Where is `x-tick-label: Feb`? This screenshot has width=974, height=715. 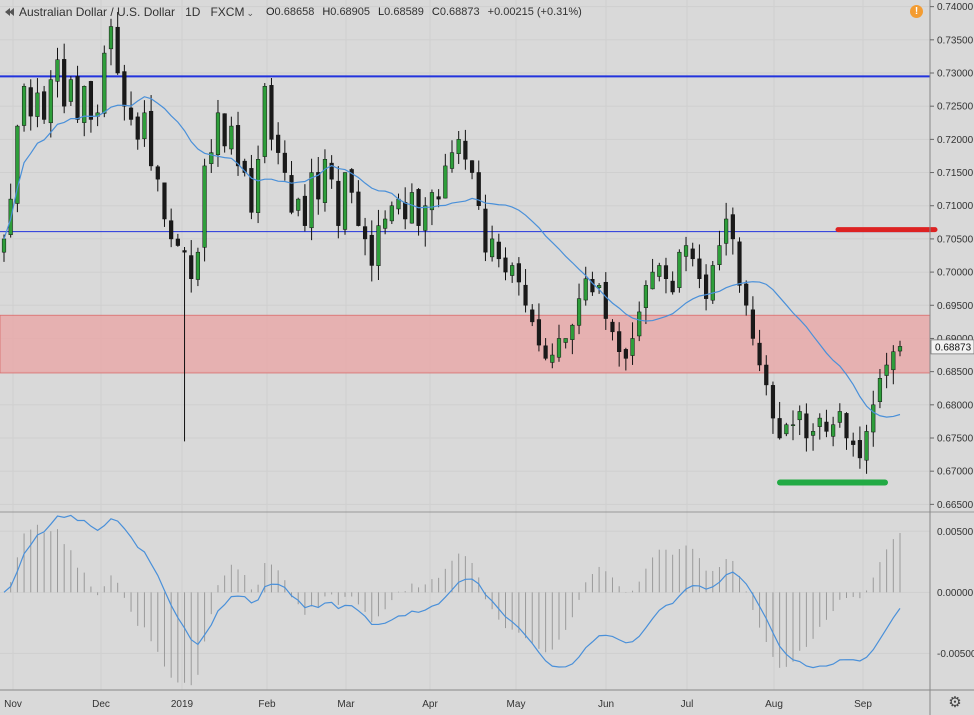
x-tick-label: Feb is located at coordinates (267, 704).